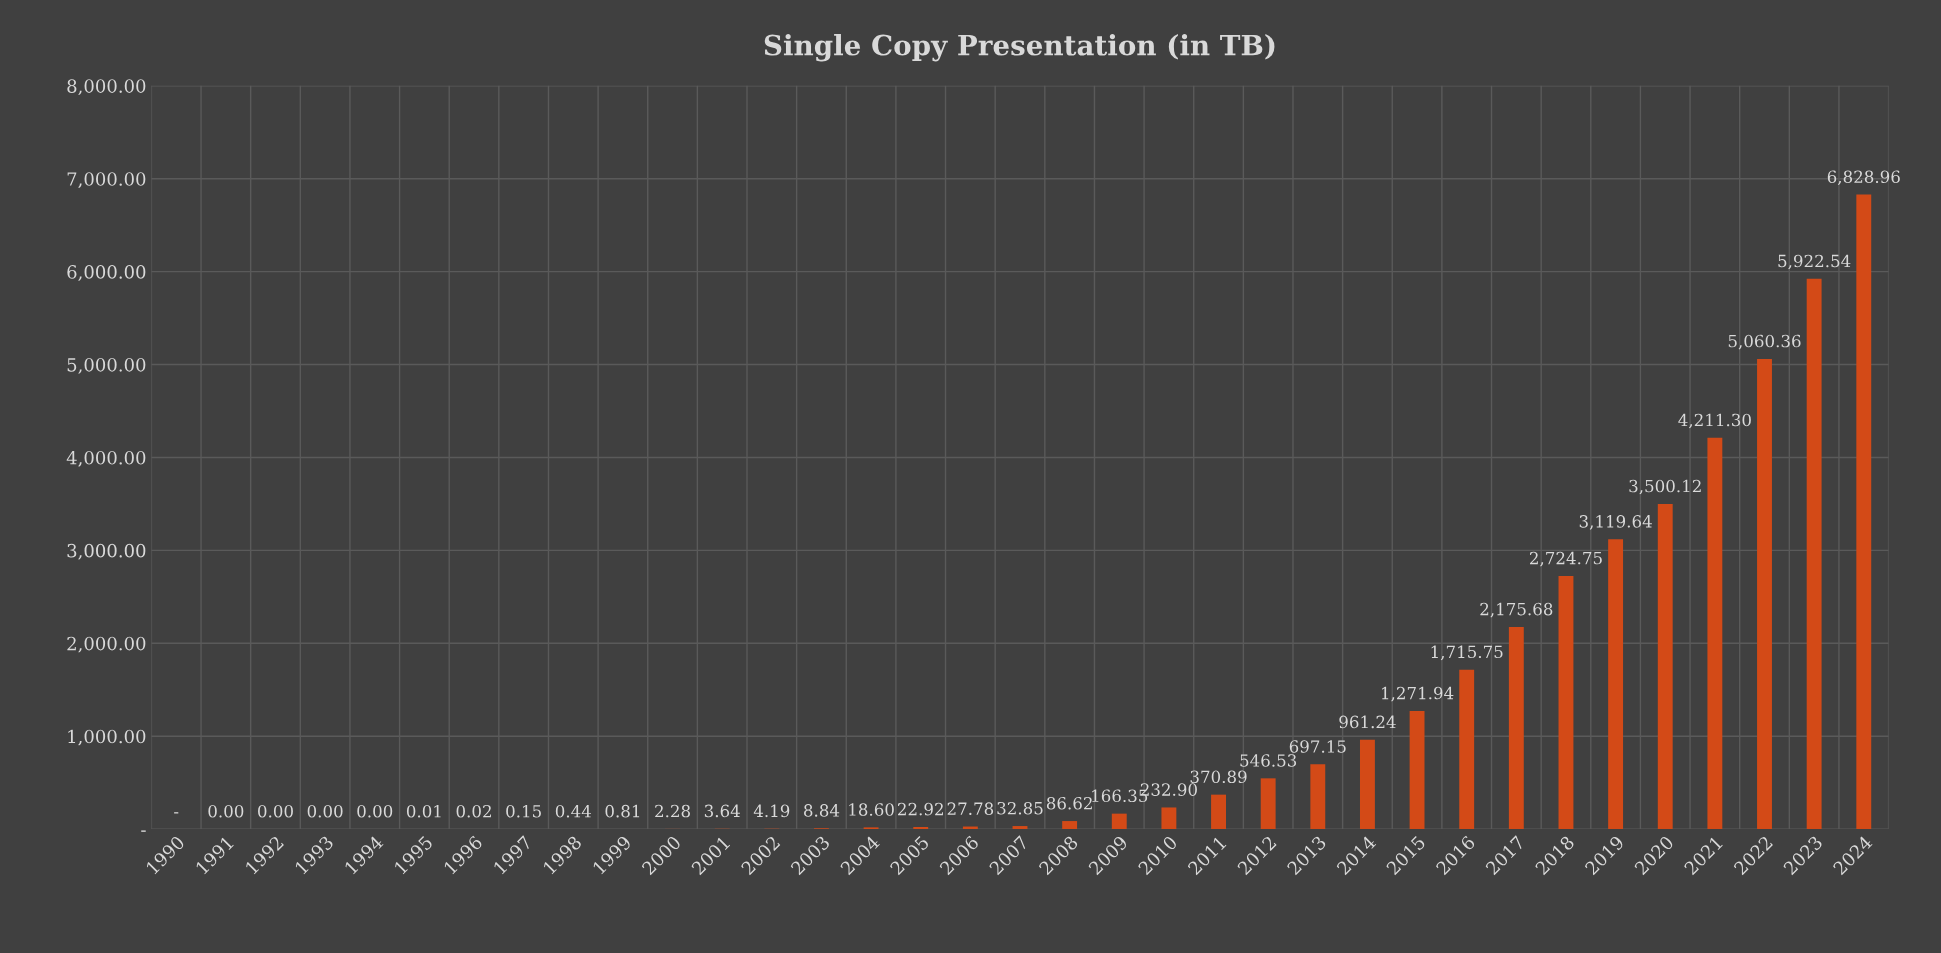 The width and height of the screenshot is (1941, 953). Describe the element at coordinates (1665, 487) in the screenshot. I see `data-label: 3,500.12` at that location.